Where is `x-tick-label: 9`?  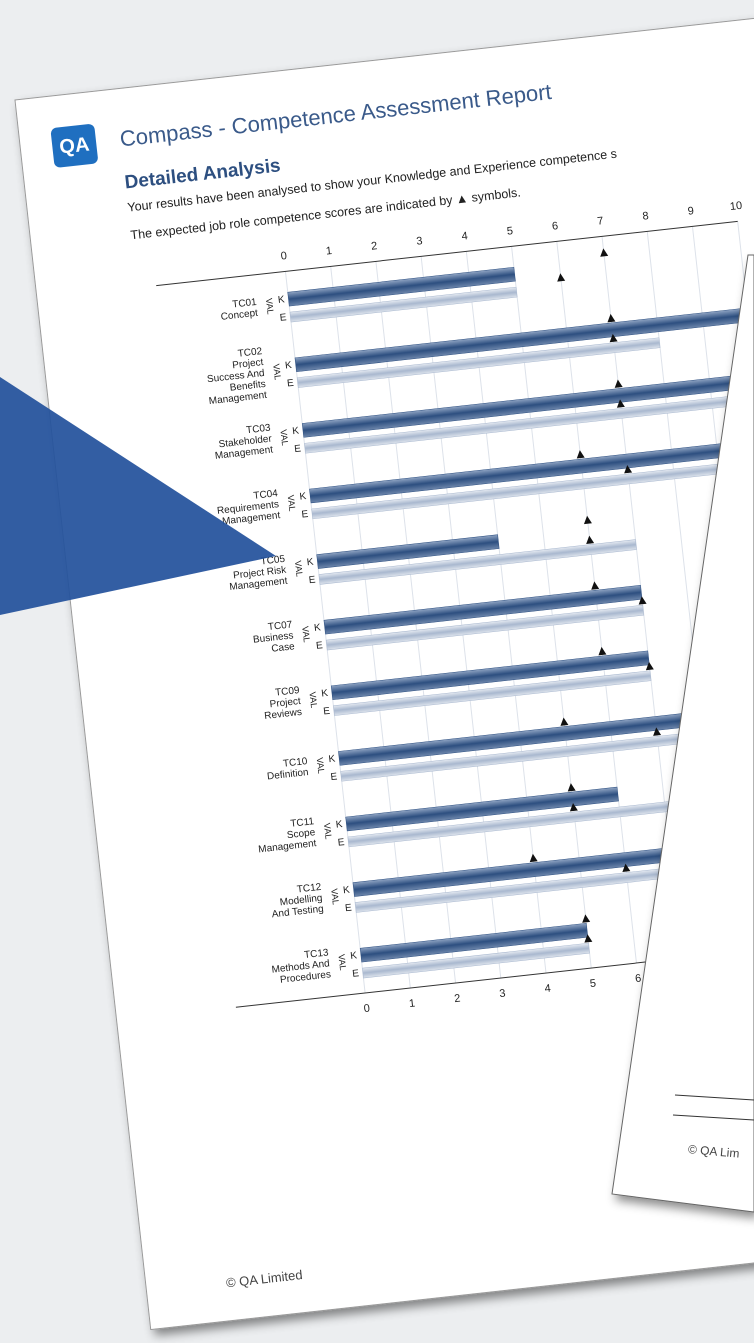
x-tick-label: 9 is located at coordinates (690, 211).